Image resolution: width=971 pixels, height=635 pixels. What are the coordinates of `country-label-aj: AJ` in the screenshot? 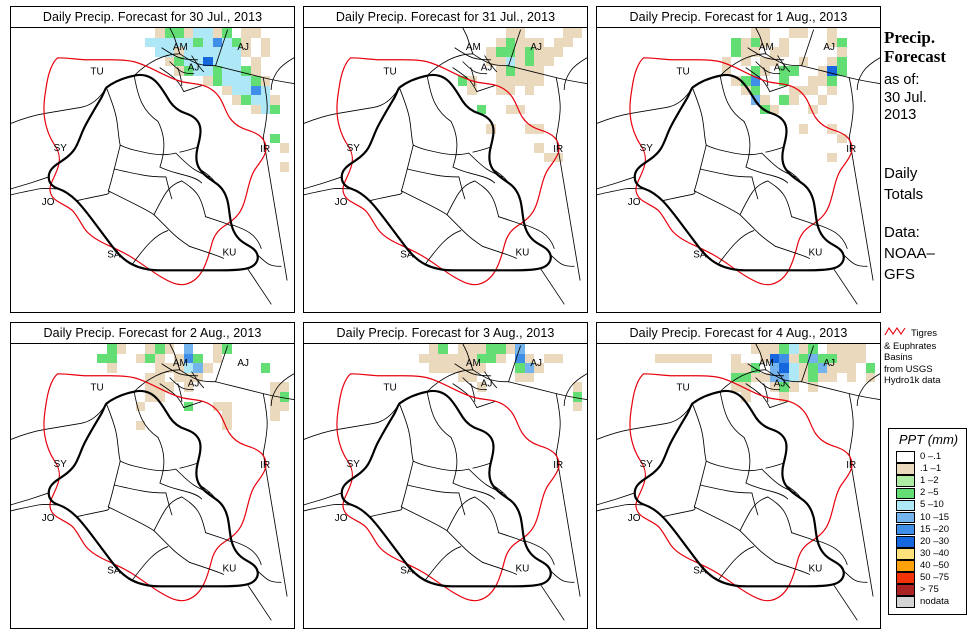 It's located at (243, 363).